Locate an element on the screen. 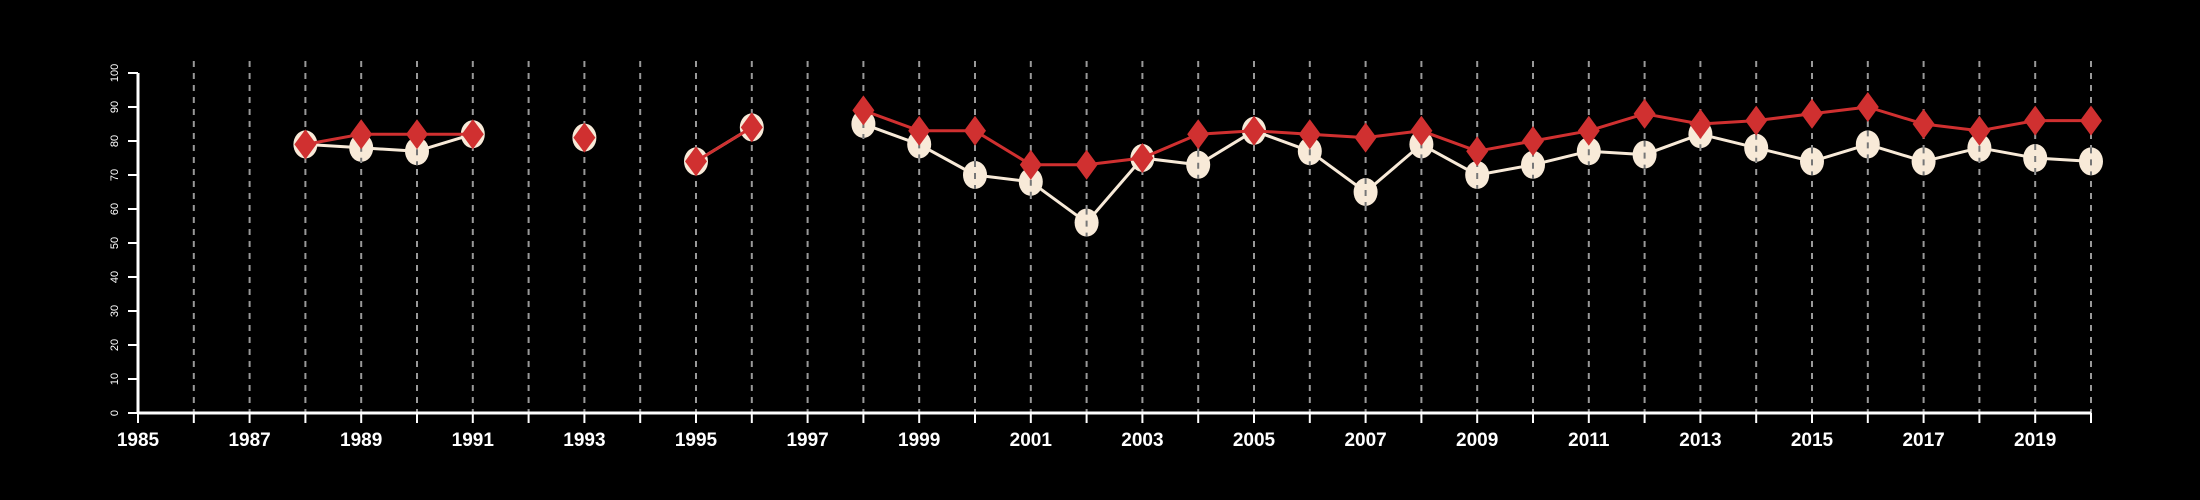 Image resolution: width=2200 pixels, height=500 pixels. x-tick-label: 1995 is located at coordinates (696, 440).